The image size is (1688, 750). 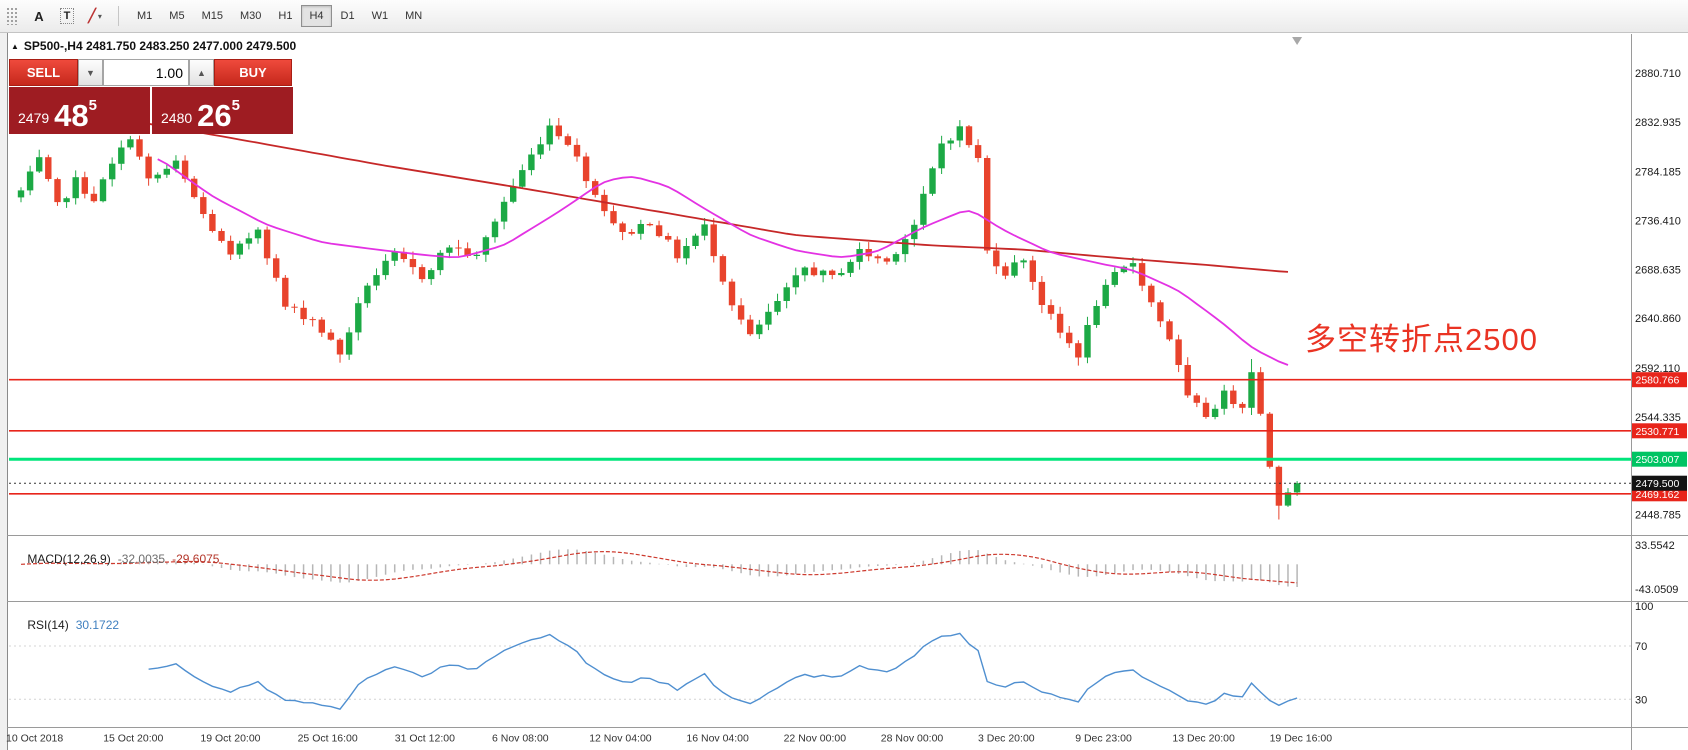 I want to click on time-axis-label: 28 Nov 00:00, so click(x=912, y=739).